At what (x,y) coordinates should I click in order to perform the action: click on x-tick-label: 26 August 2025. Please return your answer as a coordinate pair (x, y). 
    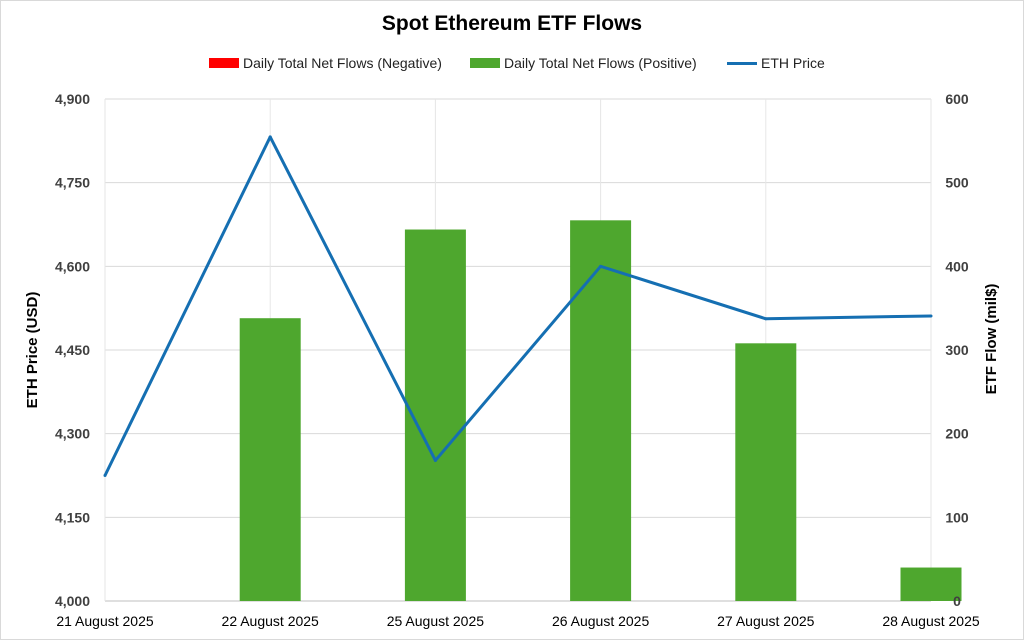
    Looking at the image, I should click on (601, 621).